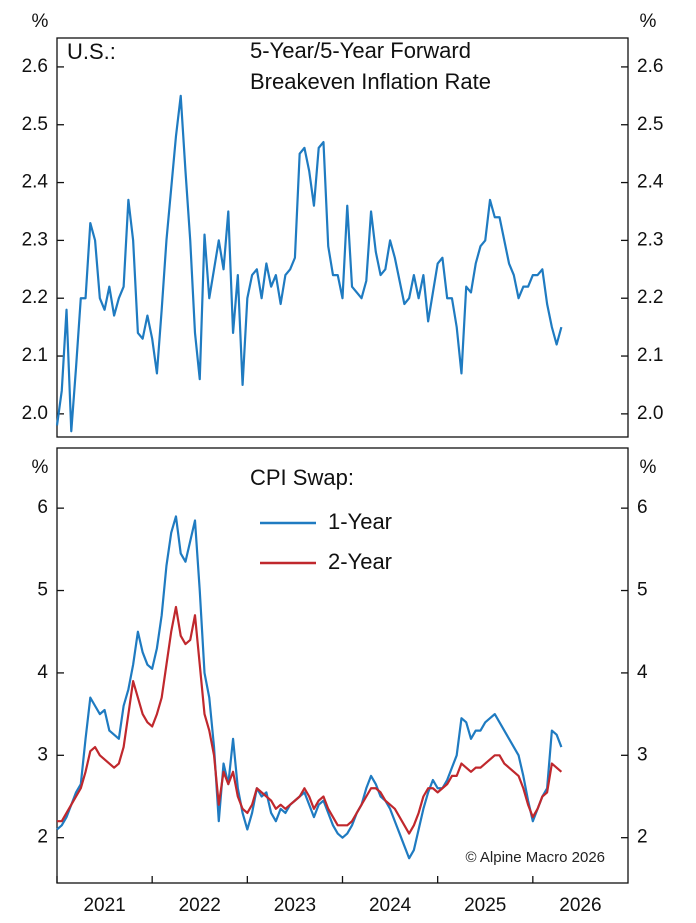  What do you see at coordinates (485, 905) in the screenshot?
I see `x-tick-label: 2025` at bounding box center [485, 905].